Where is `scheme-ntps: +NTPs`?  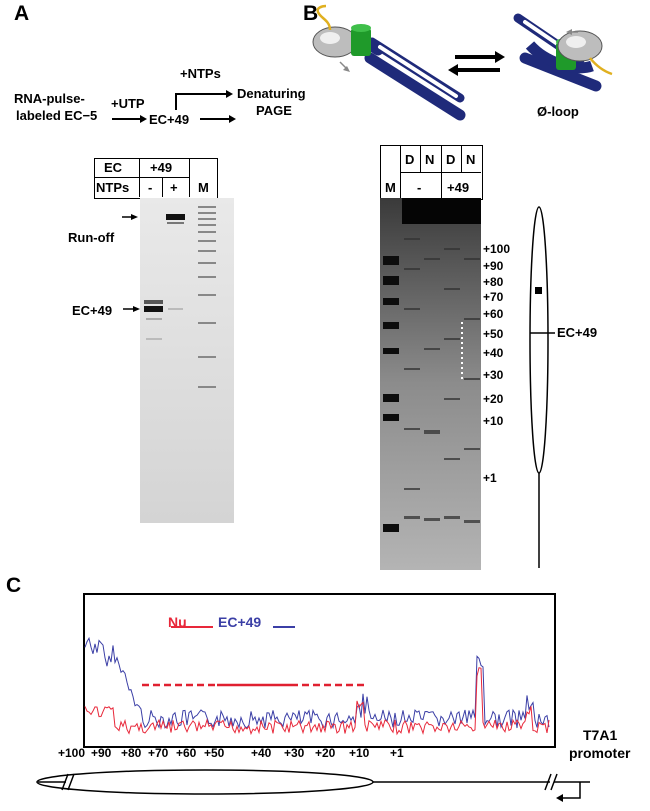 scheme-ntps: +NTPs is located at coordinates (200, 73).